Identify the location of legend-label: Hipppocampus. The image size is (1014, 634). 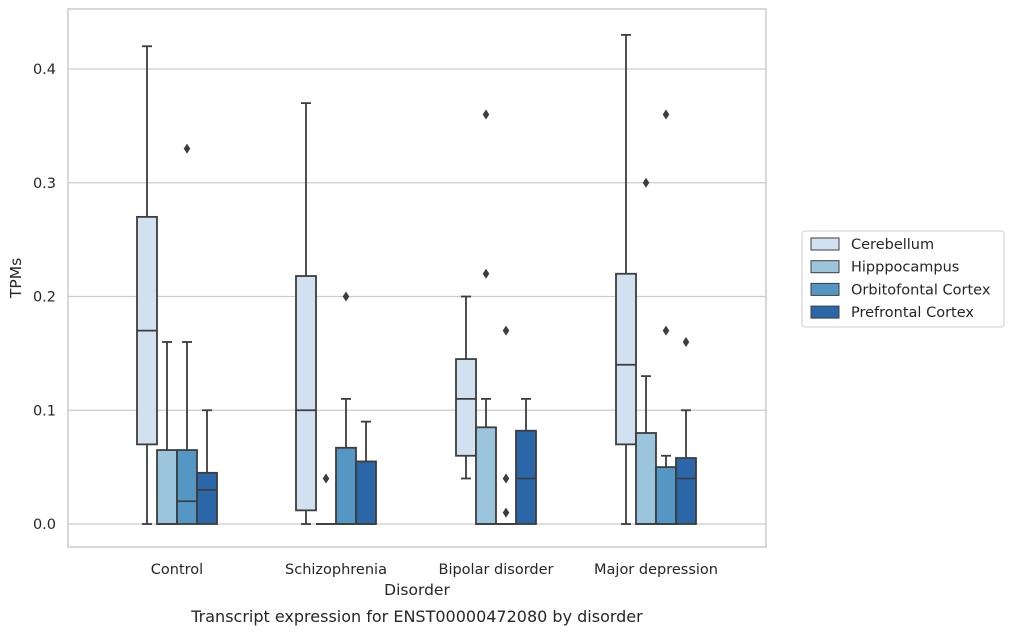
(905, 268).